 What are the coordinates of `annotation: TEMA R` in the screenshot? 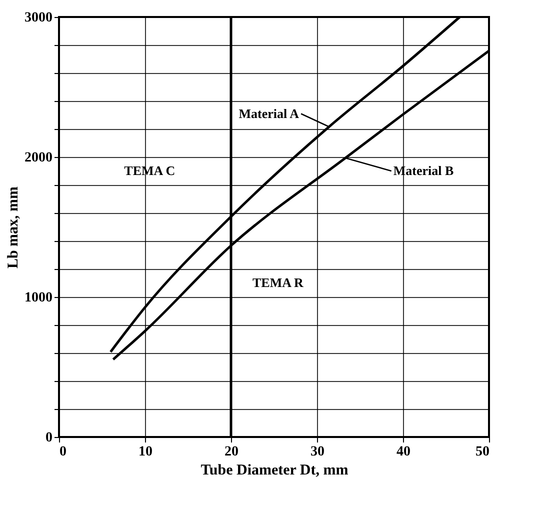 It's located at (278, 282).